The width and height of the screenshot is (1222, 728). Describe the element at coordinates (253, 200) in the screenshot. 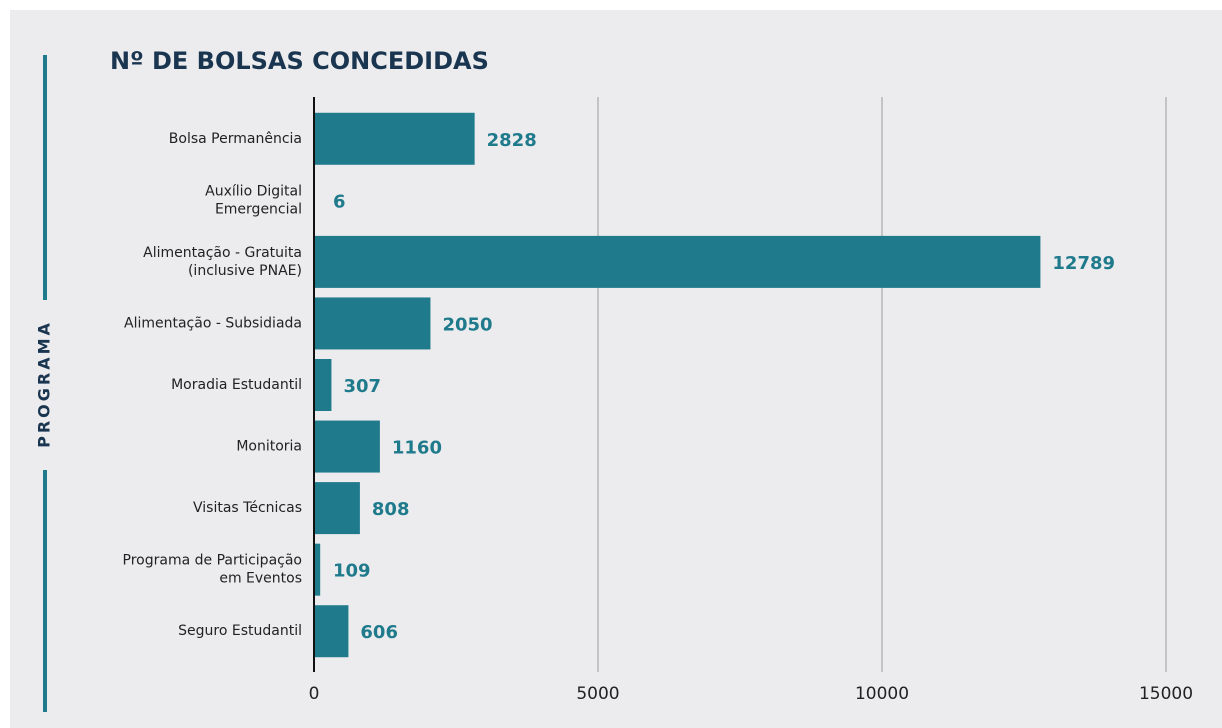

I see `y-tick-label: Auxílio Digital Emergencial` at that location.